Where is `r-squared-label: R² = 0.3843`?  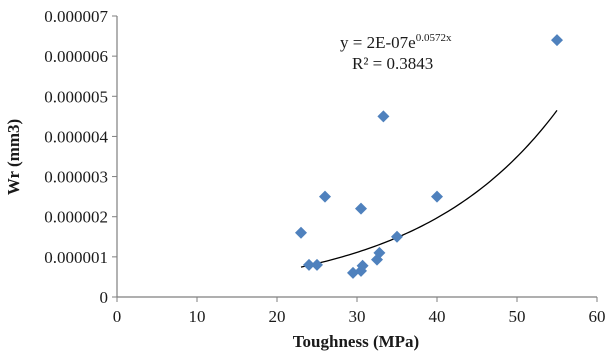 r-squared-label: R² = 0.3843 is located at coordinates (392, 63).